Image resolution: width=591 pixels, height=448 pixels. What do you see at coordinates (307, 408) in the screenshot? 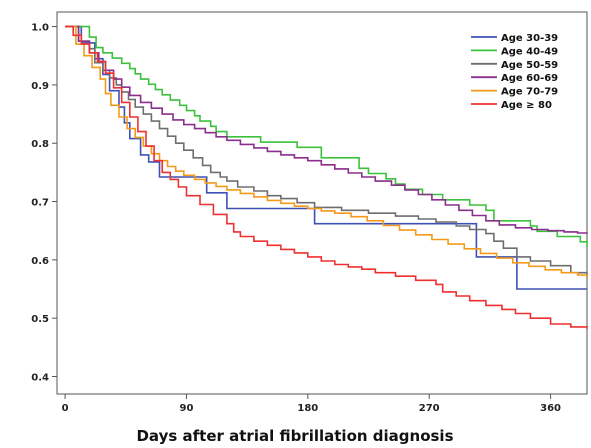
I see `x-tick-label: 180` at bounding box center [307, 408].